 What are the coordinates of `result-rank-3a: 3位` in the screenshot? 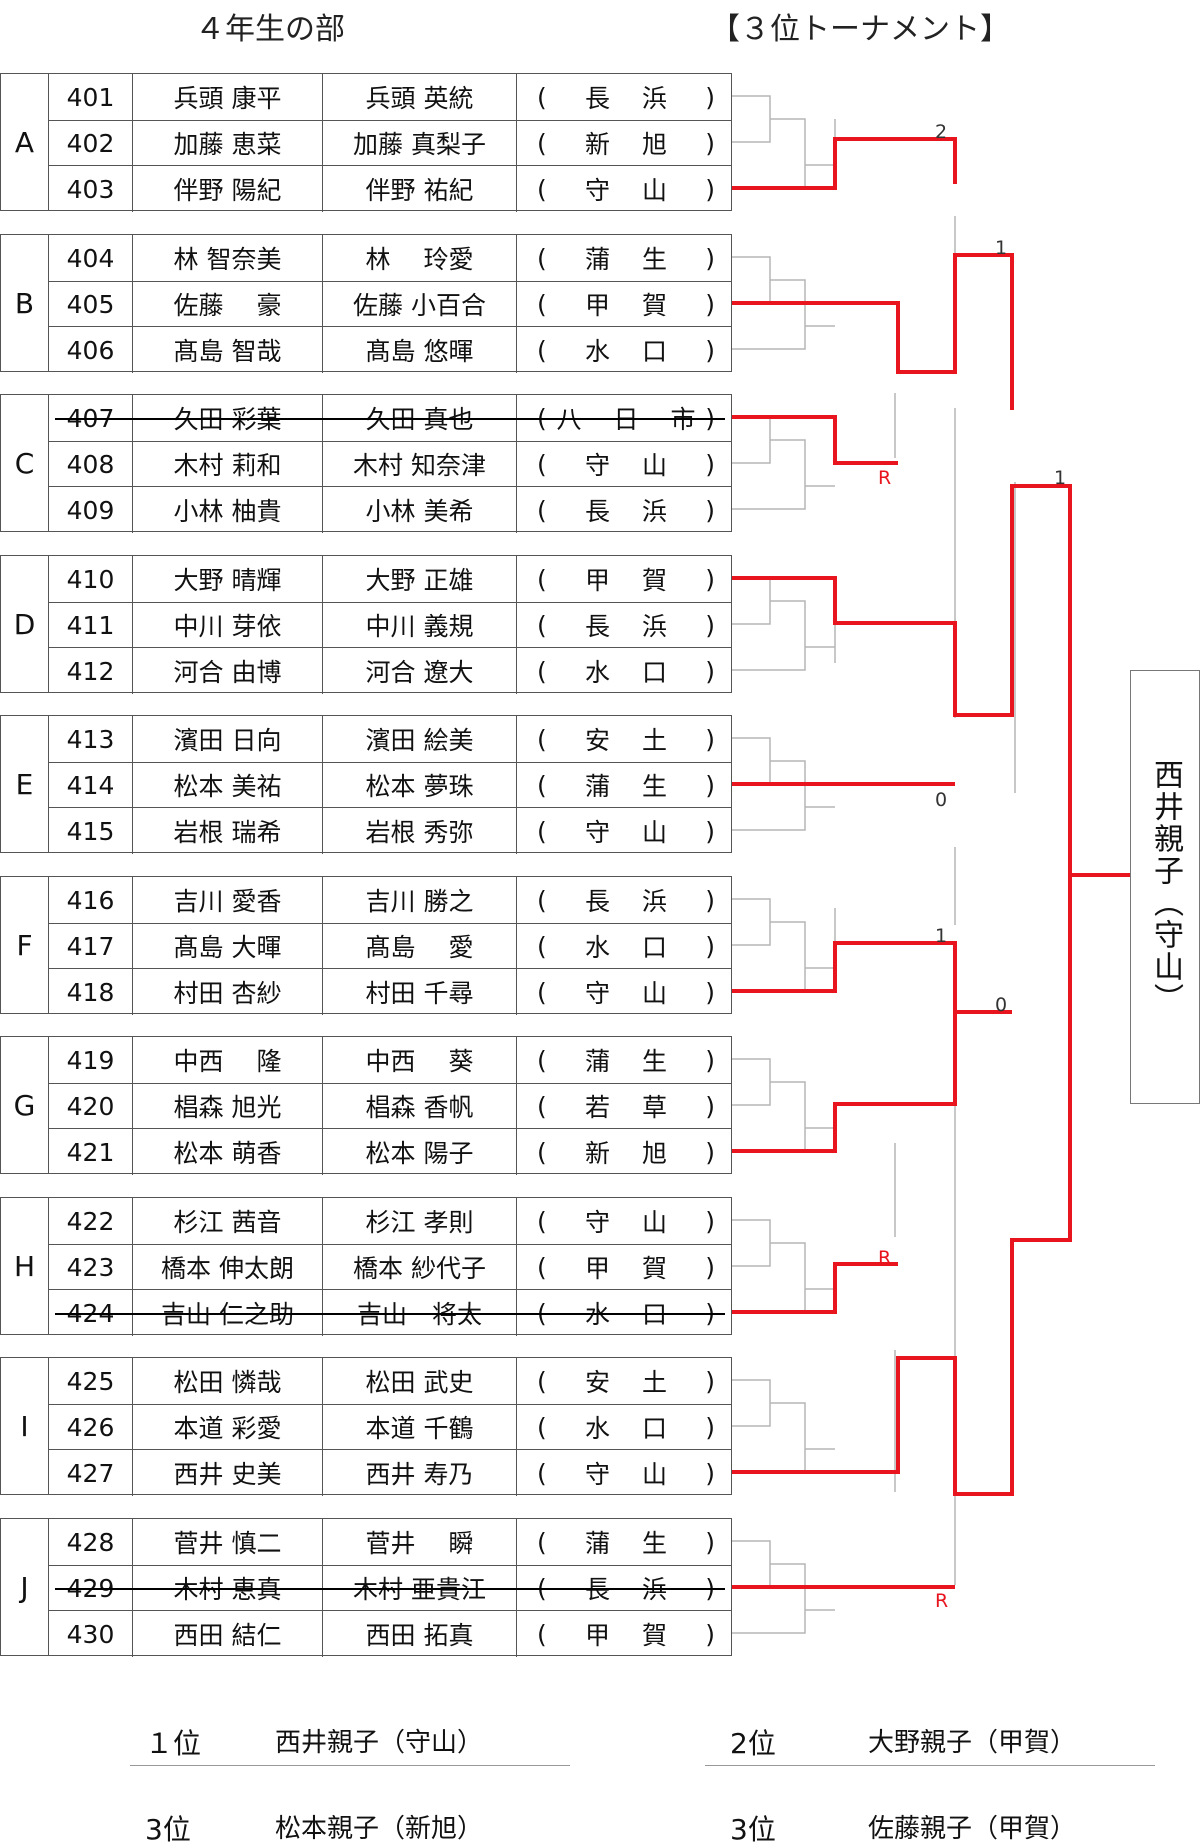 It's located at (168, 1829).